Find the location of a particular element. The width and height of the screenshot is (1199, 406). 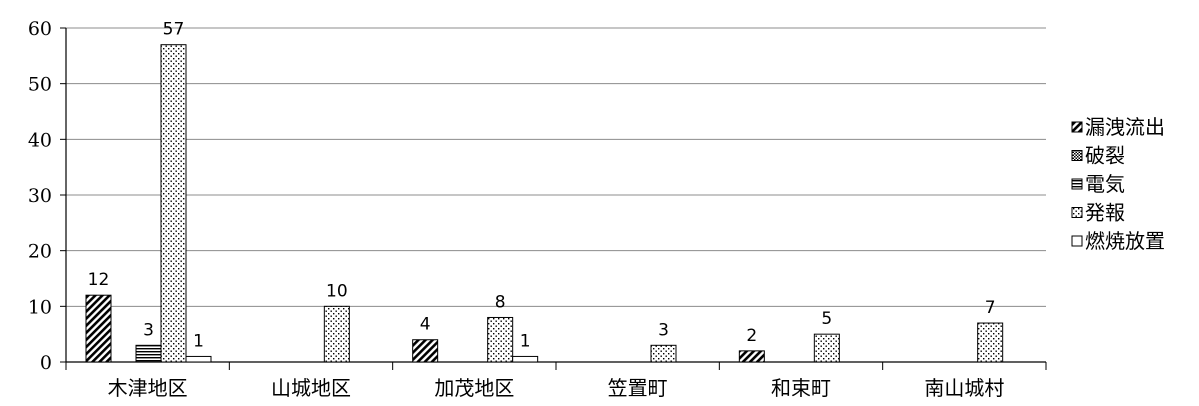

y-axis-ticks: 0 10 20 30 40 50 60 is located at coordinates (47, 196).